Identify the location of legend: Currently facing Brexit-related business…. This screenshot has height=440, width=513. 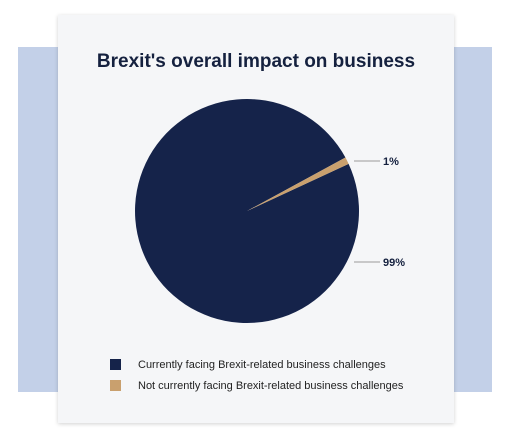
(256, 375).